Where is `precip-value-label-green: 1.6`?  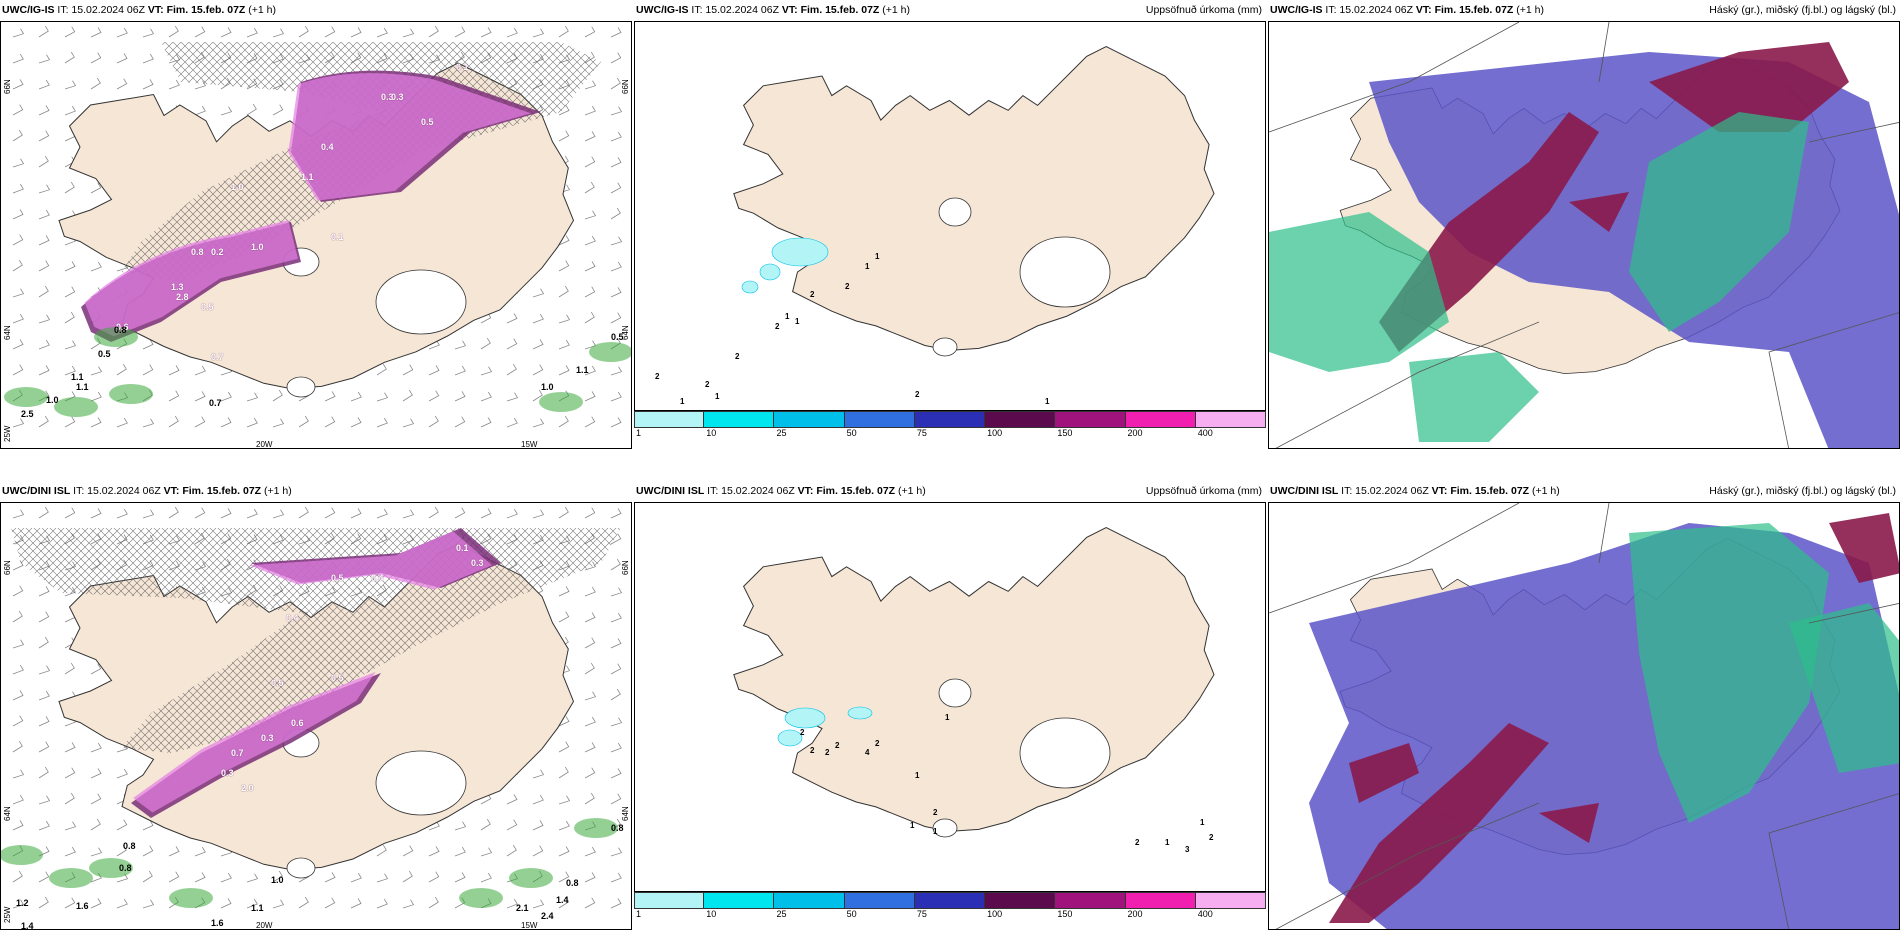 precip-value-label-green: 1.6 is located at coordinates (217, 923).